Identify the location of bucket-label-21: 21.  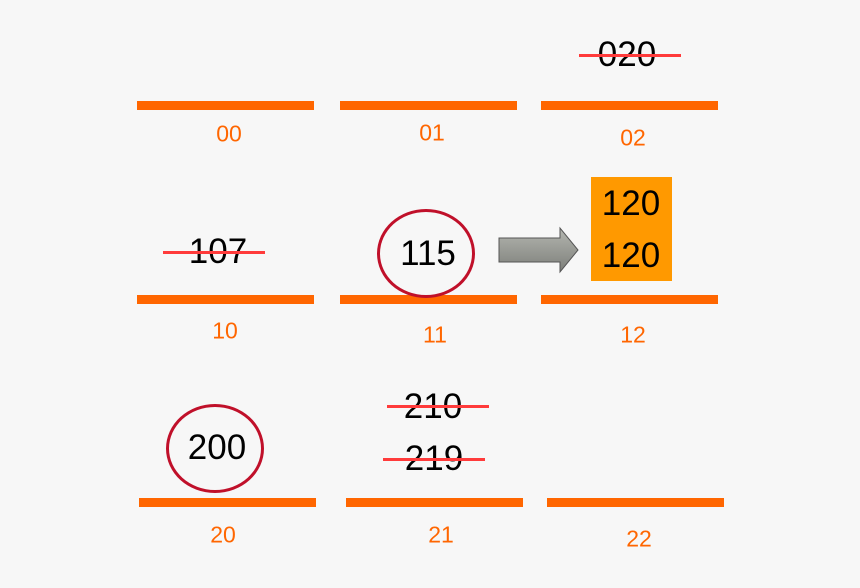
(441, 534).